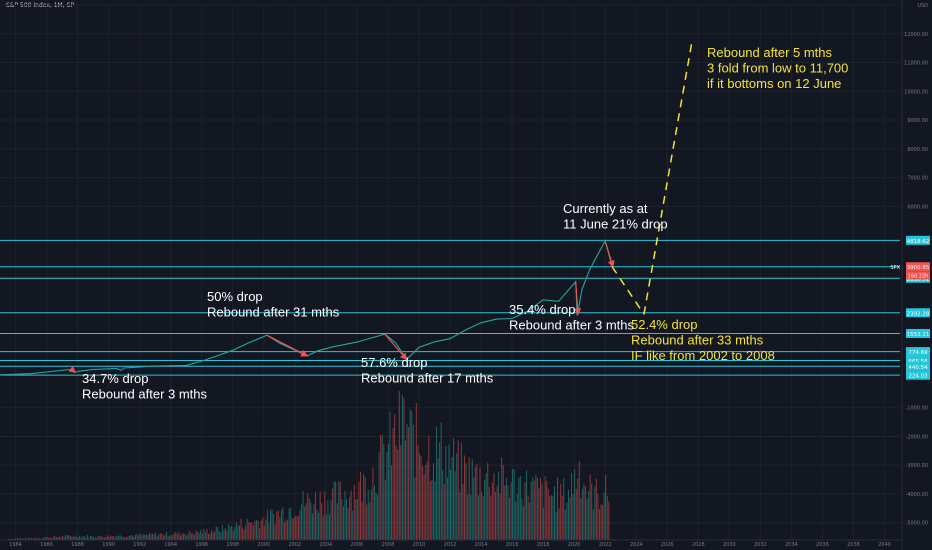 Image resolution: width=932 pixels, height=550 pixels. What do you see at coordinates (916, 92) in the screenshot?
I see `y-tick-label: 10000.00` at bounding box center [916, 92].